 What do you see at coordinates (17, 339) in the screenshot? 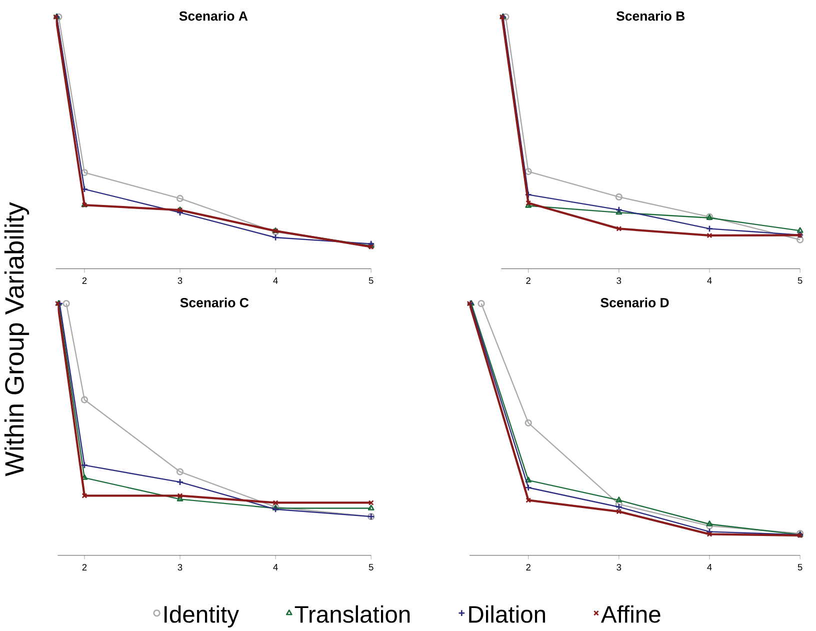
I see `y-axis-title: Within Group Variability` at bounding box center [17, 339].